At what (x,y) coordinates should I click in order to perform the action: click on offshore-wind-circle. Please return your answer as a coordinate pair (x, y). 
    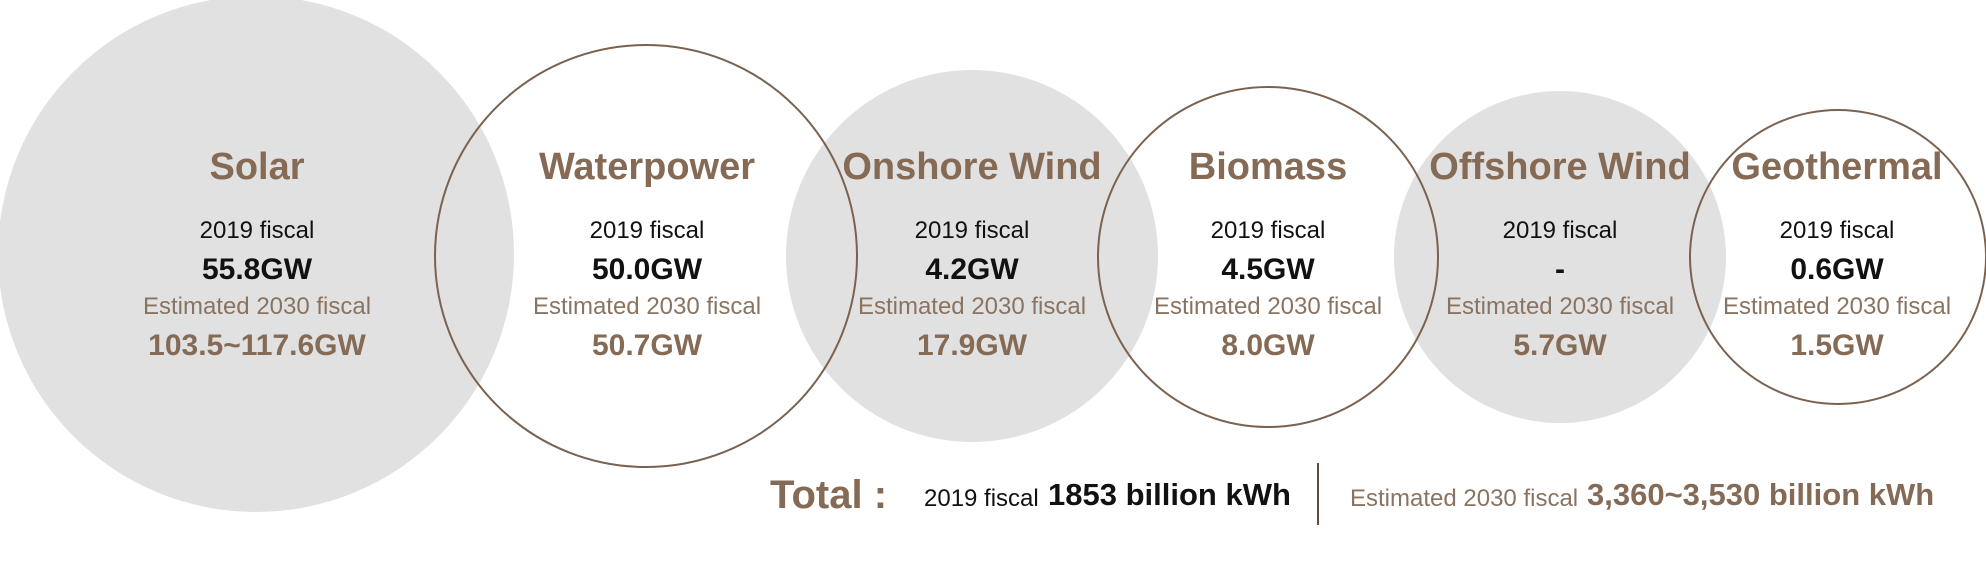
    Looking at the image, I should click on (1560, 257).